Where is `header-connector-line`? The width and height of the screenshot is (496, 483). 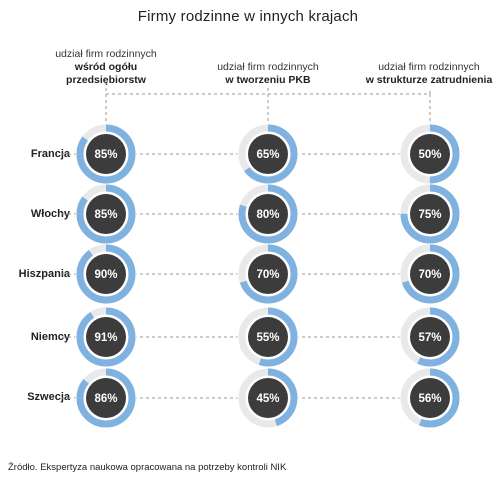 header-connector-line is located at coordinates (268, 107).